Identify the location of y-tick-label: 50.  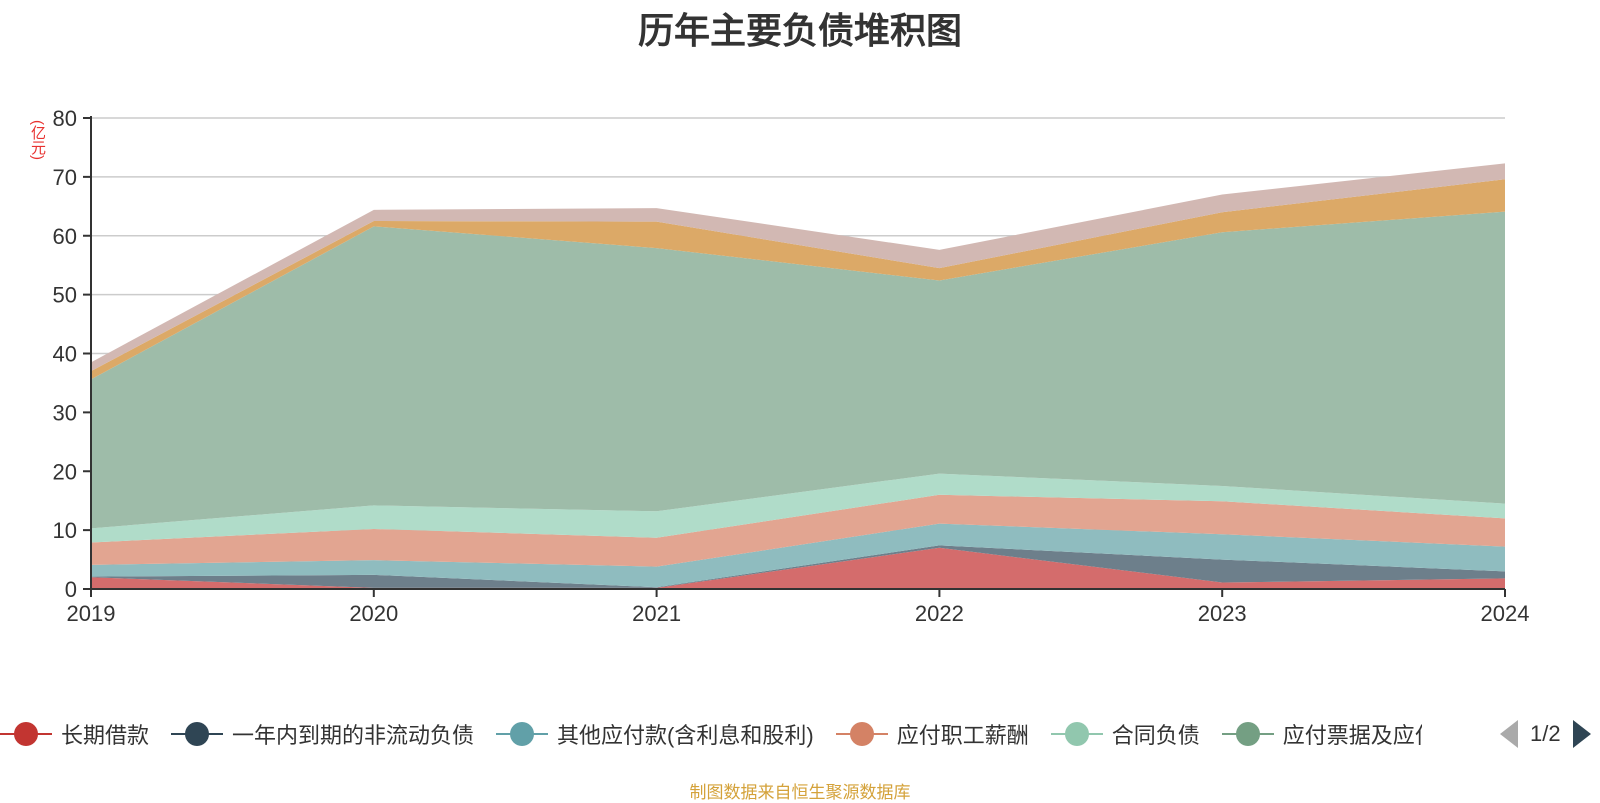
(65, 295).